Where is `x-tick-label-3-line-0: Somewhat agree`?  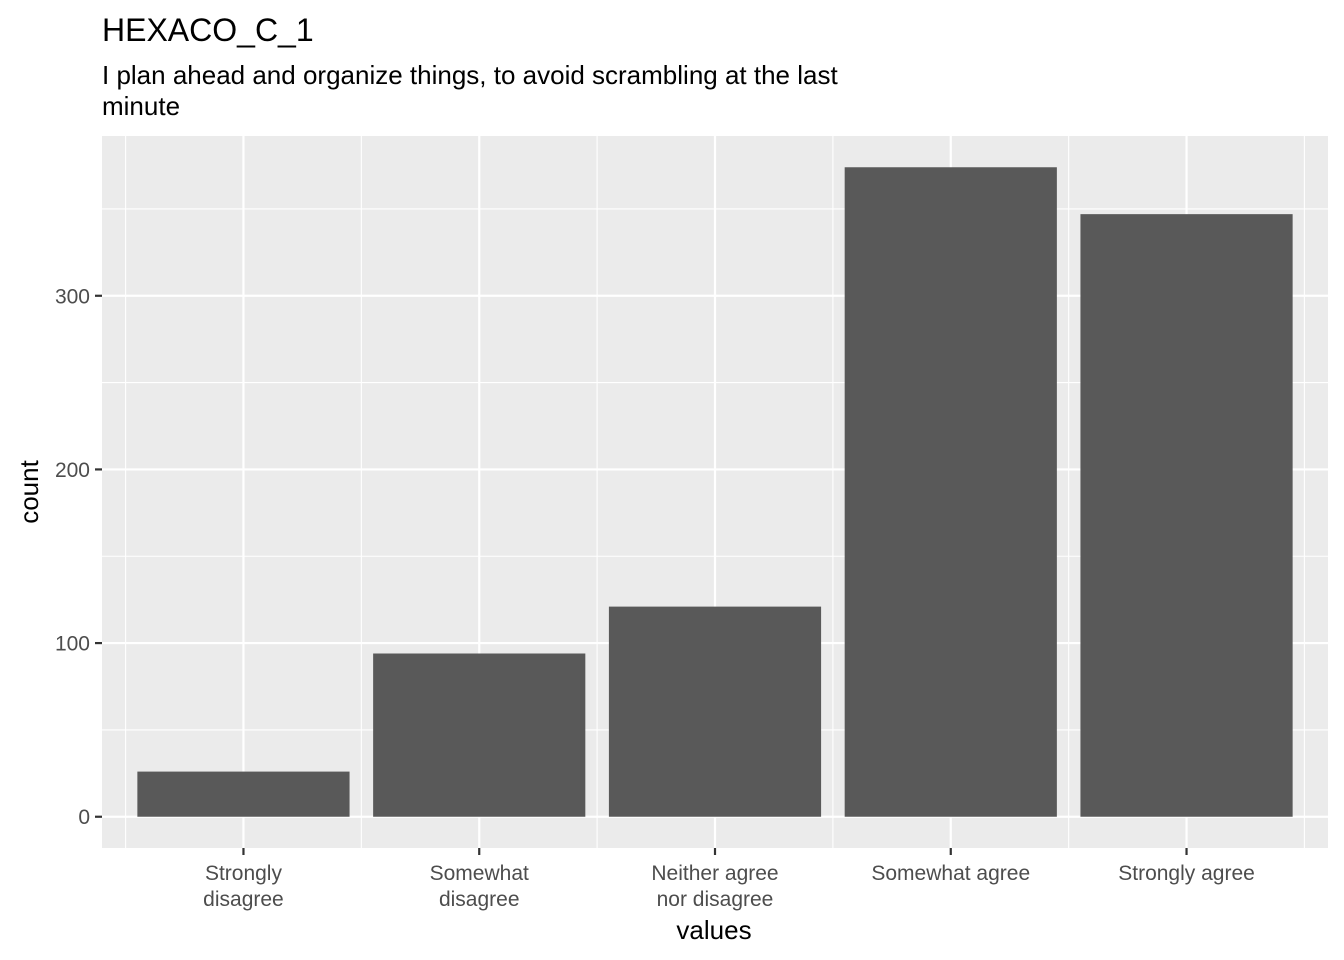 x-tick-label-3-line-0: Somewhat agree is located at coordinates (950, 873).